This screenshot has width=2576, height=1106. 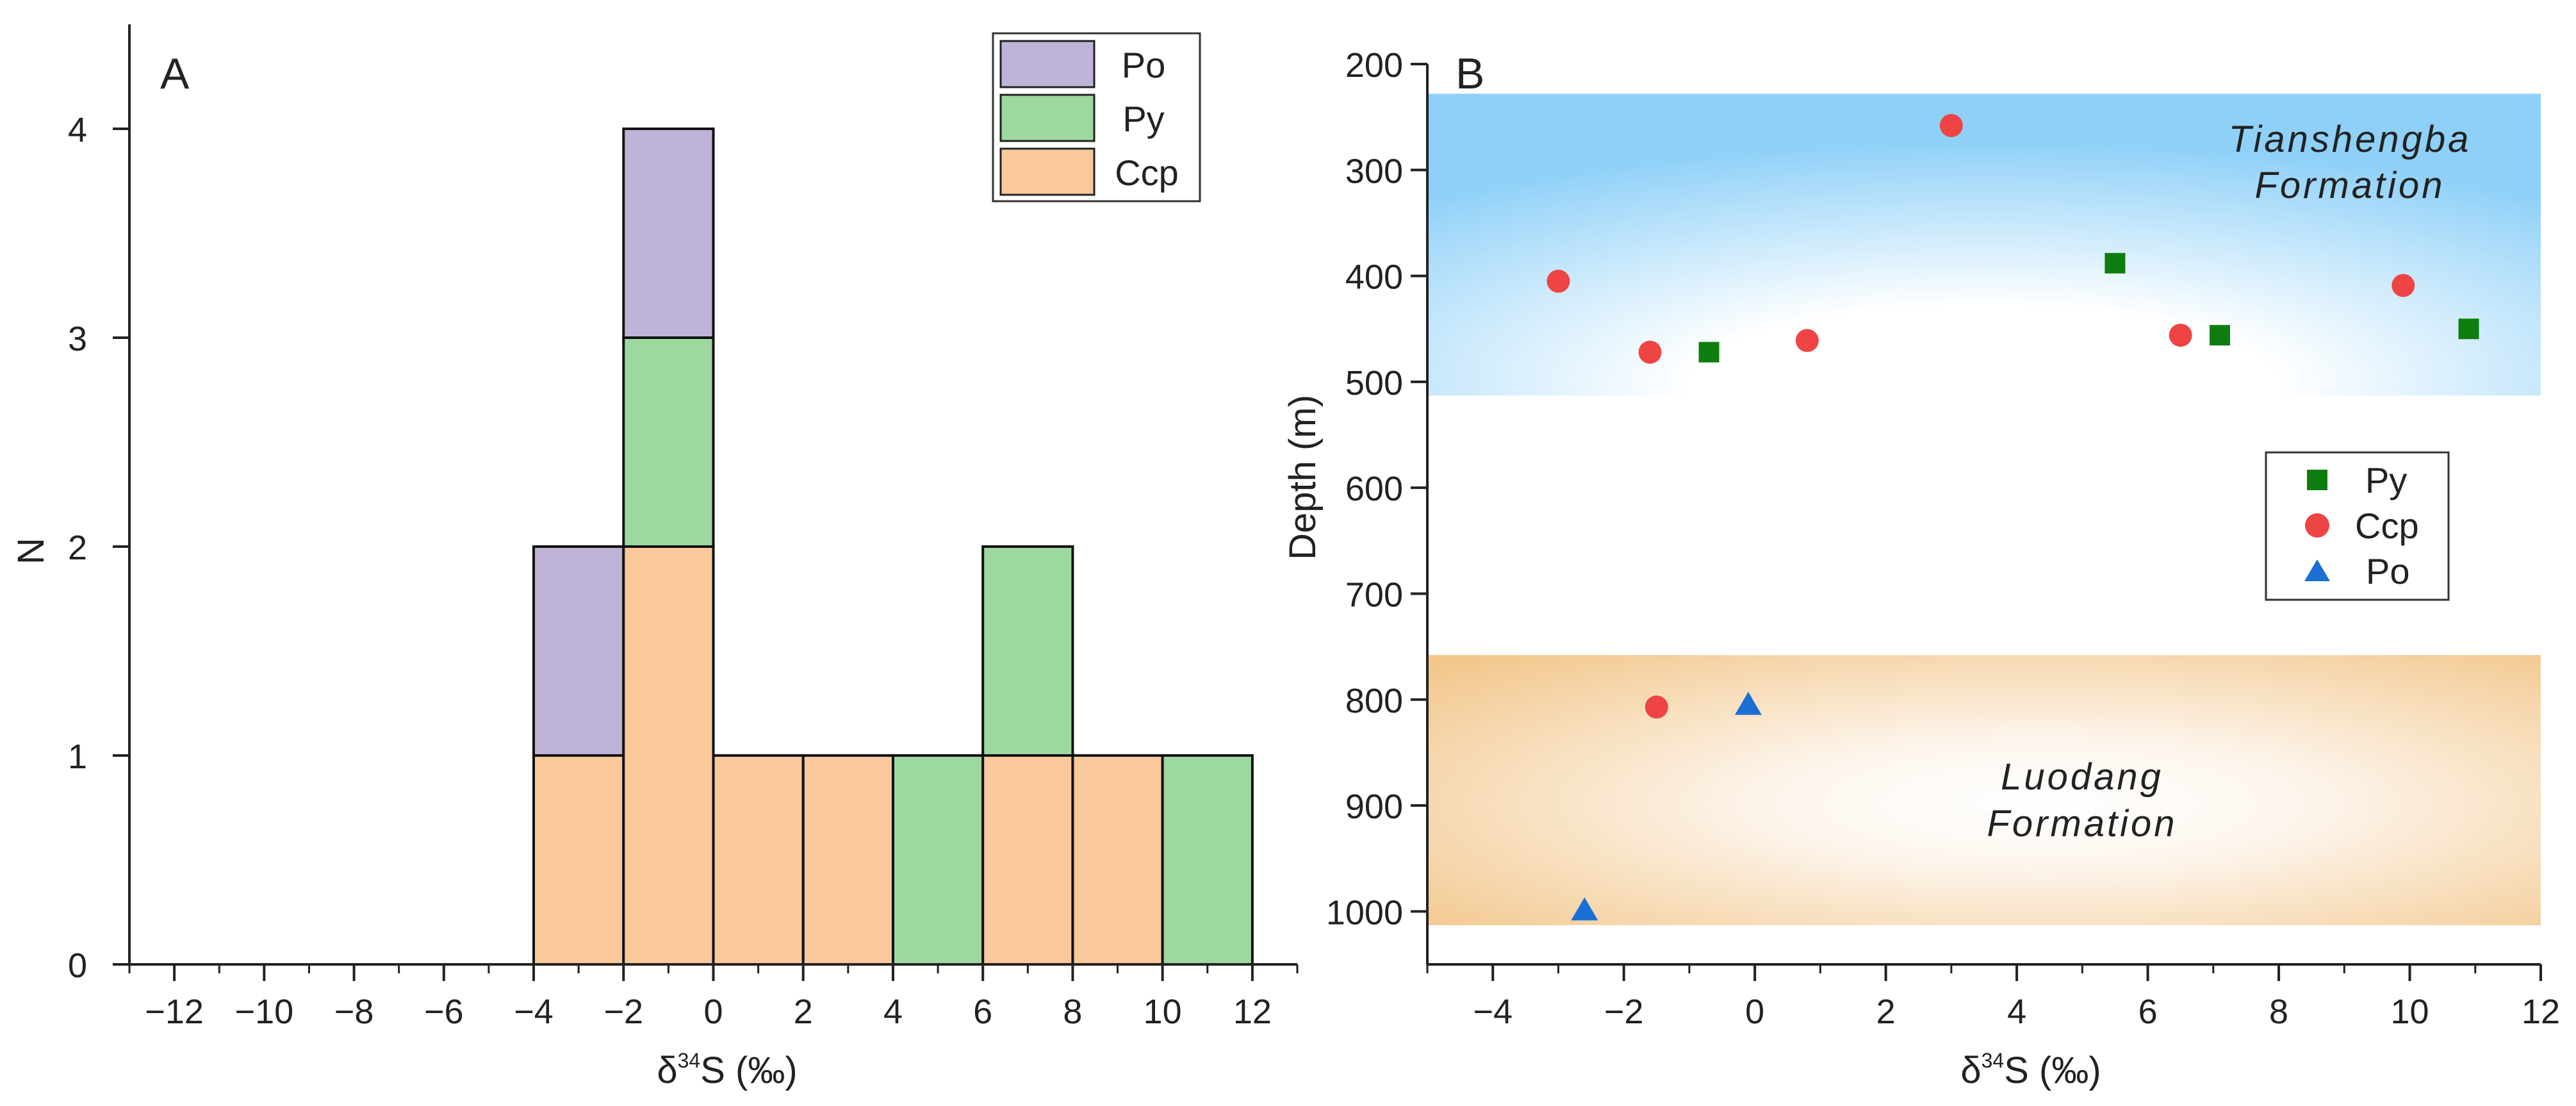 What do you see at coordinates (1984, 790) in the screenshot?
I see `luodang-zone` at bounding box center [1984, 790].